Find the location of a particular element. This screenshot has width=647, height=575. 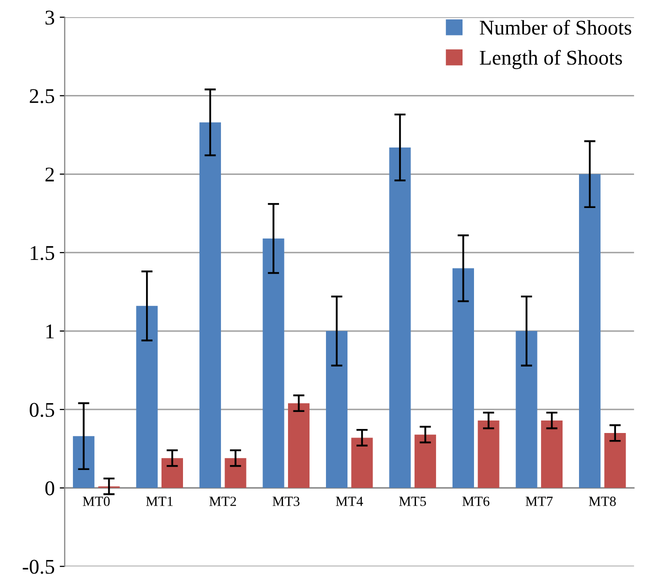

x-tick-label: MT3 is located at coordinates (286, 501).